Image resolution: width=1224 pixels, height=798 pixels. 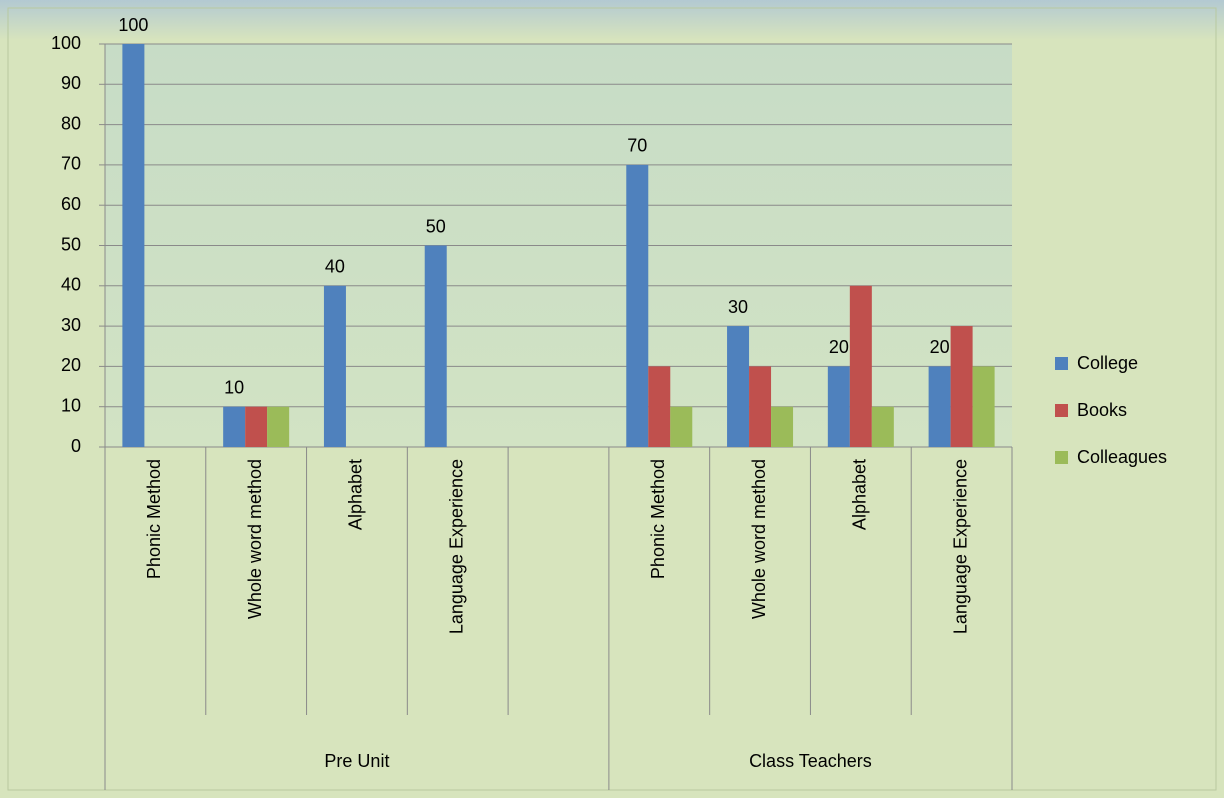 I want to click on data-label: 50, so click(x=436, y=226).